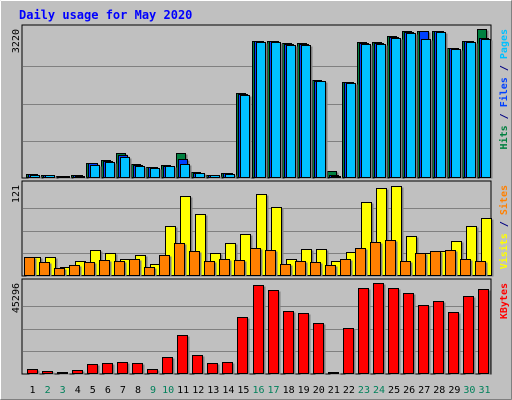 The height and width of the screenshot is (400, 512). What do you see at coordinates (504, 200) in the screenshot?
I see `legend-segment: Sites` at bounding box center [504, 200].